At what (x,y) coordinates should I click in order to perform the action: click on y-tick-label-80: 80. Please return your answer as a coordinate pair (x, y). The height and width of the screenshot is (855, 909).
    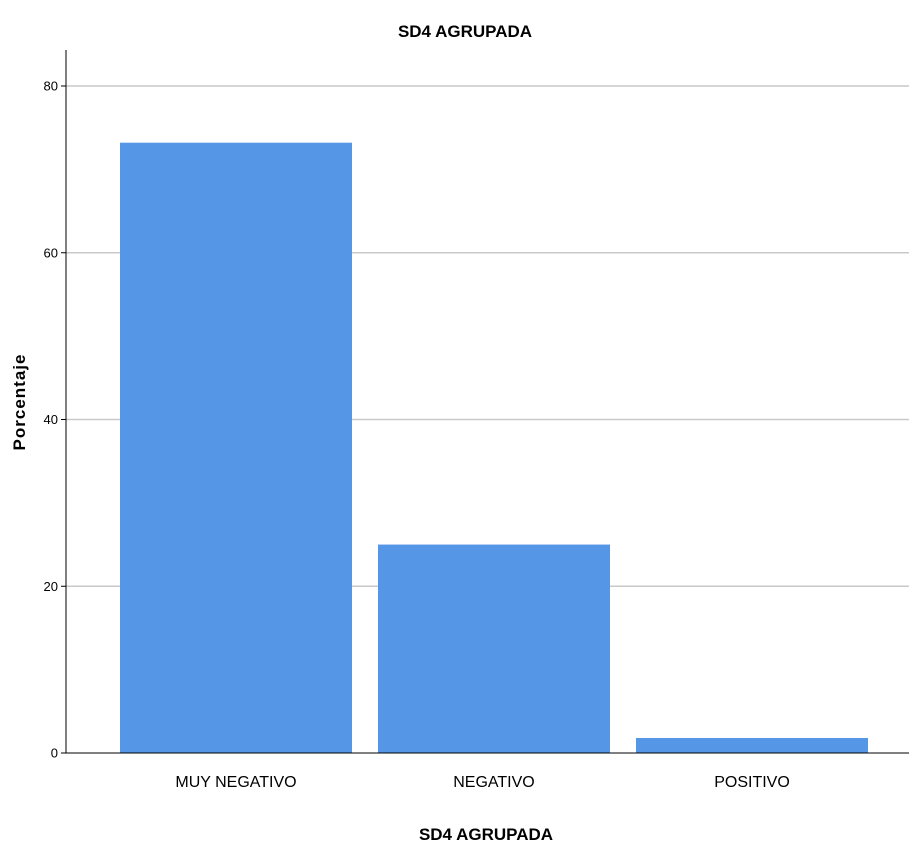
    Looking at the image, I should click on (51, 86).